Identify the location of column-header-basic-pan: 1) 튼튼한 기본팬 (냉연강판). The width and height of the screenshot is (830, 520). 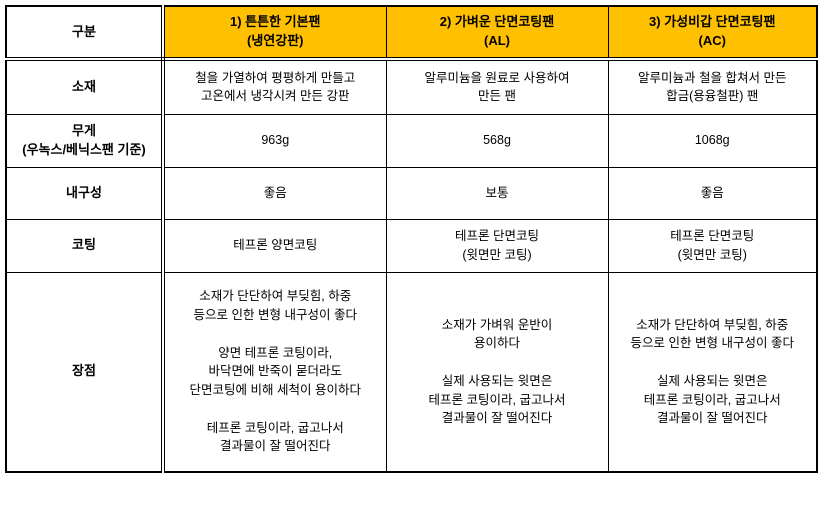
(274, 33).